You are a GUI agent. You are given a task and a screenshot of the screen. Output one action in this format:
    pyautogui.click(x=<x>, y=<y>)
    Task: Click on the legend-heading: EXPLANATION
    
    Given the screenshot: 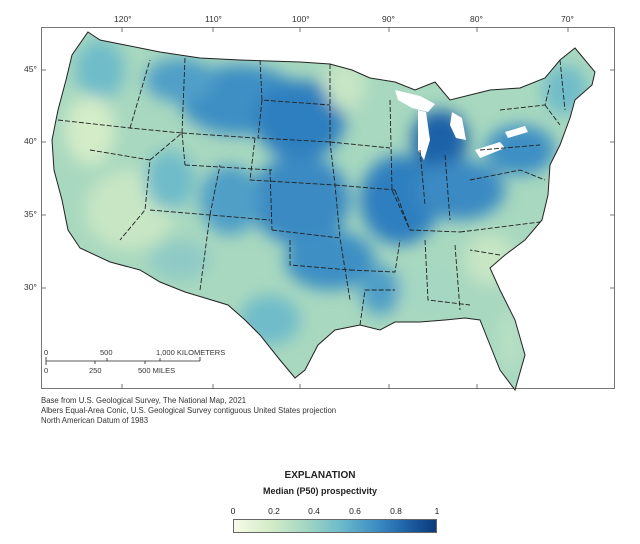 What is the action you would take?
    pyautogui.click(x=320, y=475)
    